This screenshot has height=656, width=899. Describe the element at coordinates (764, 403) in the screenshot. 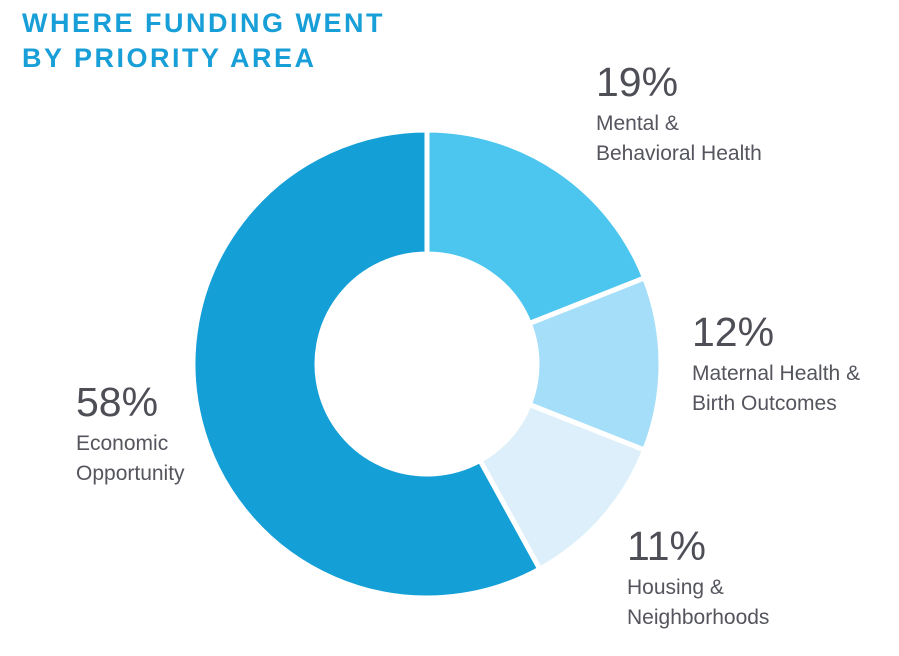

I see `slice-name-line2: Birth Outcomes` at that location.